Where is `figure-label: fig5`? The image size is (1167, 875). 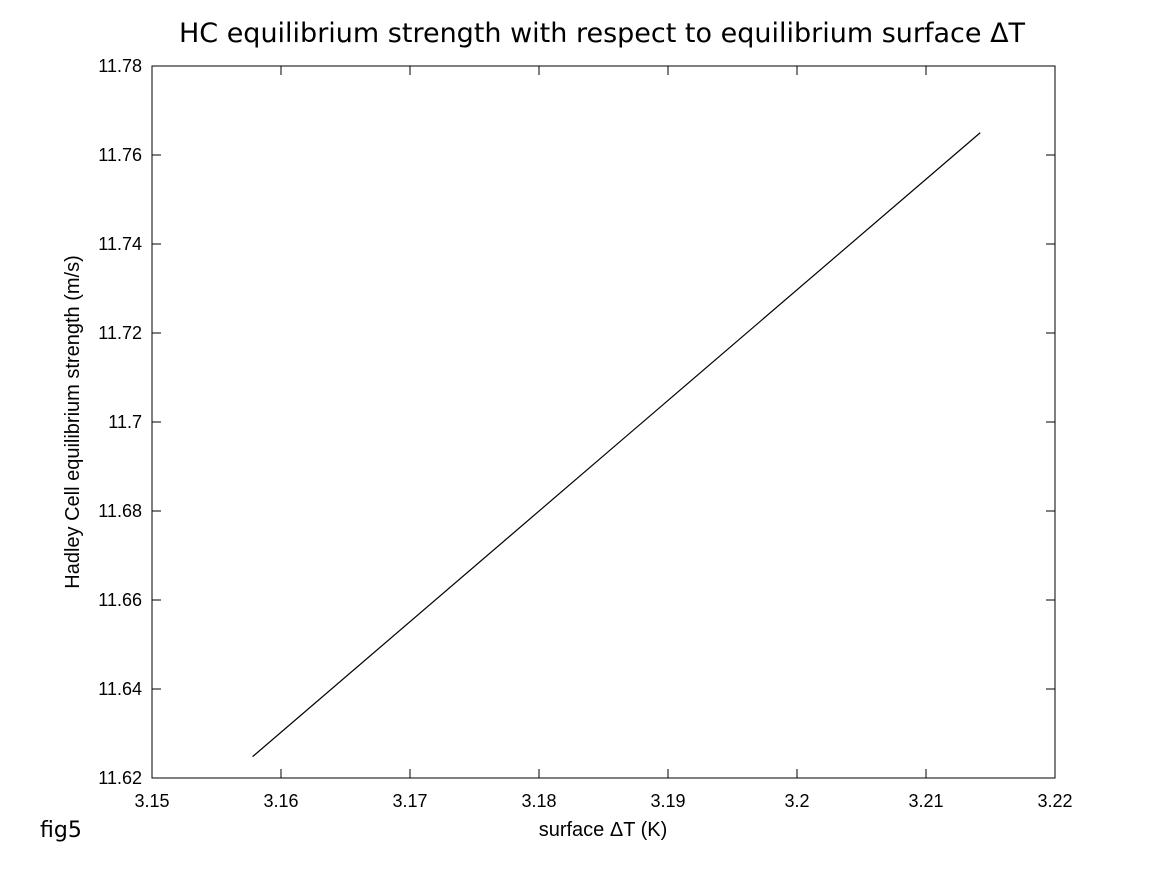
figure-label: fig5 is located at coordinates (61, 830).